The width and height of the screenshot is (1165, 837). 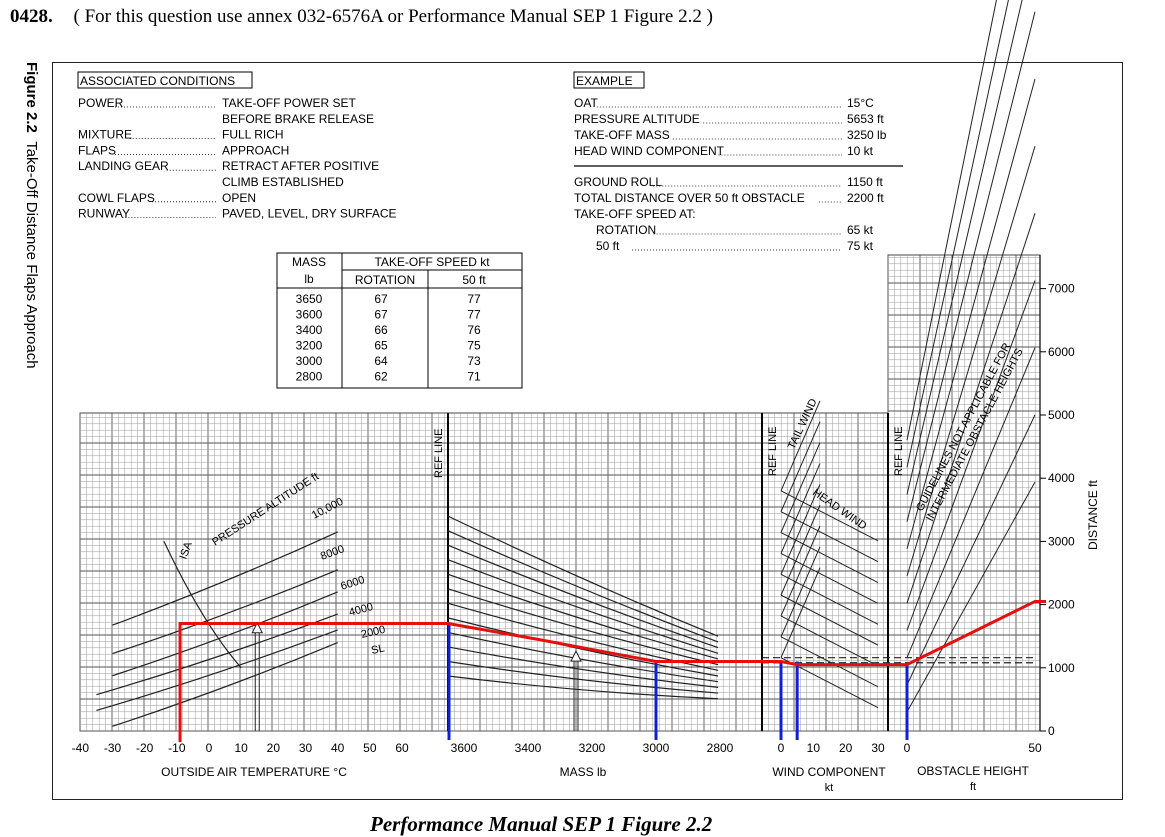 What do you see at coordinates (157, 81) in the screenshot?
I see `conditions-heading: ASSOCIATED CONDITIONS` at bounding box center [157, 81].